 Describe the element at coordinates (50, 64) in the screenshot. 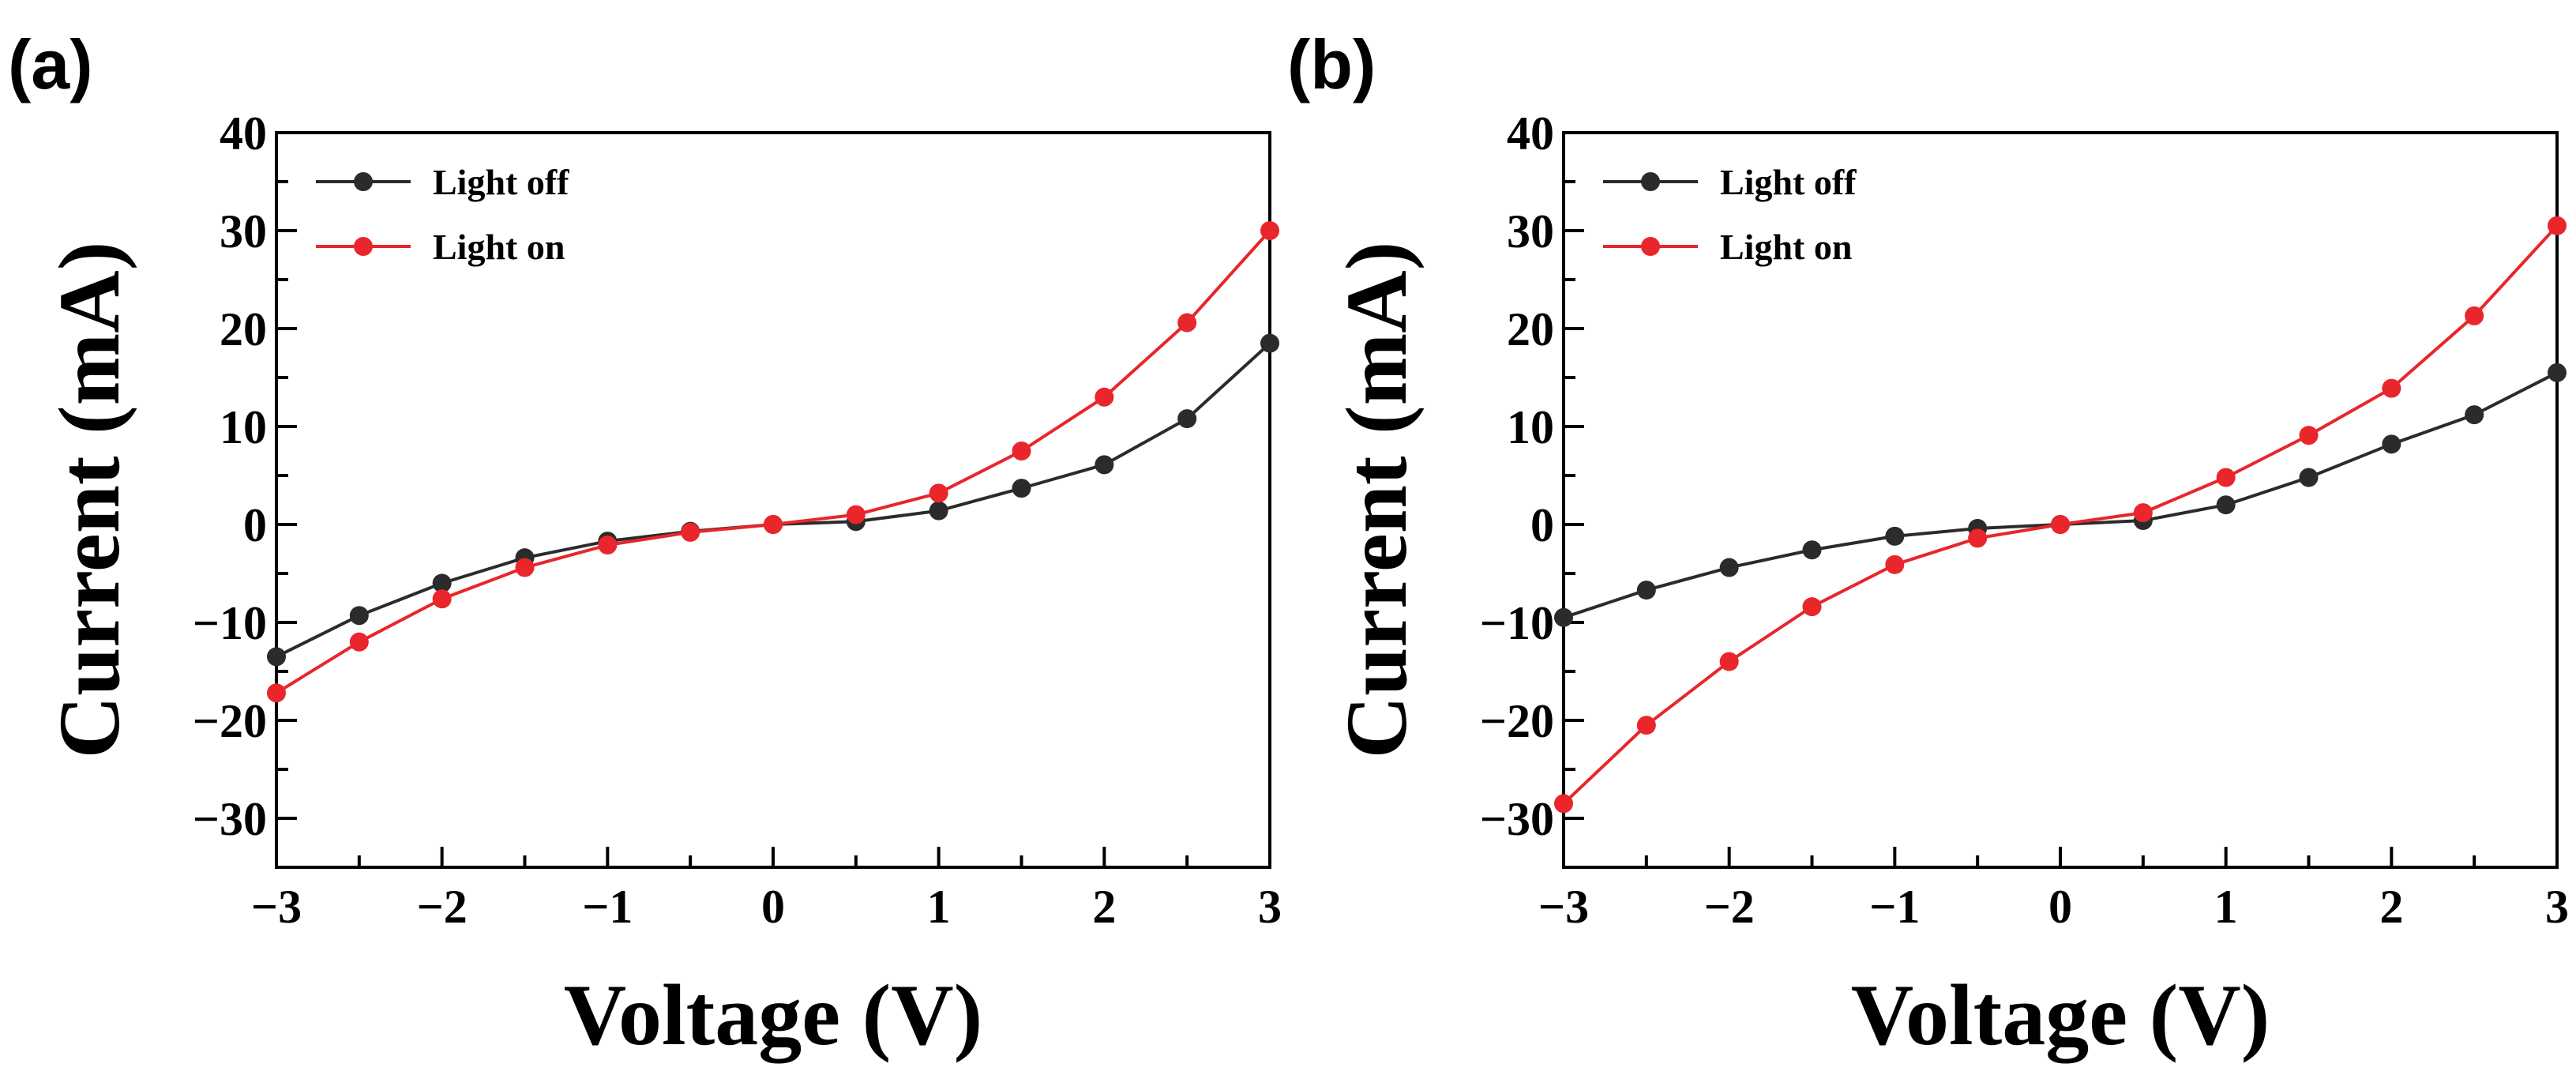

I see `panel-label: (a)` at that location.